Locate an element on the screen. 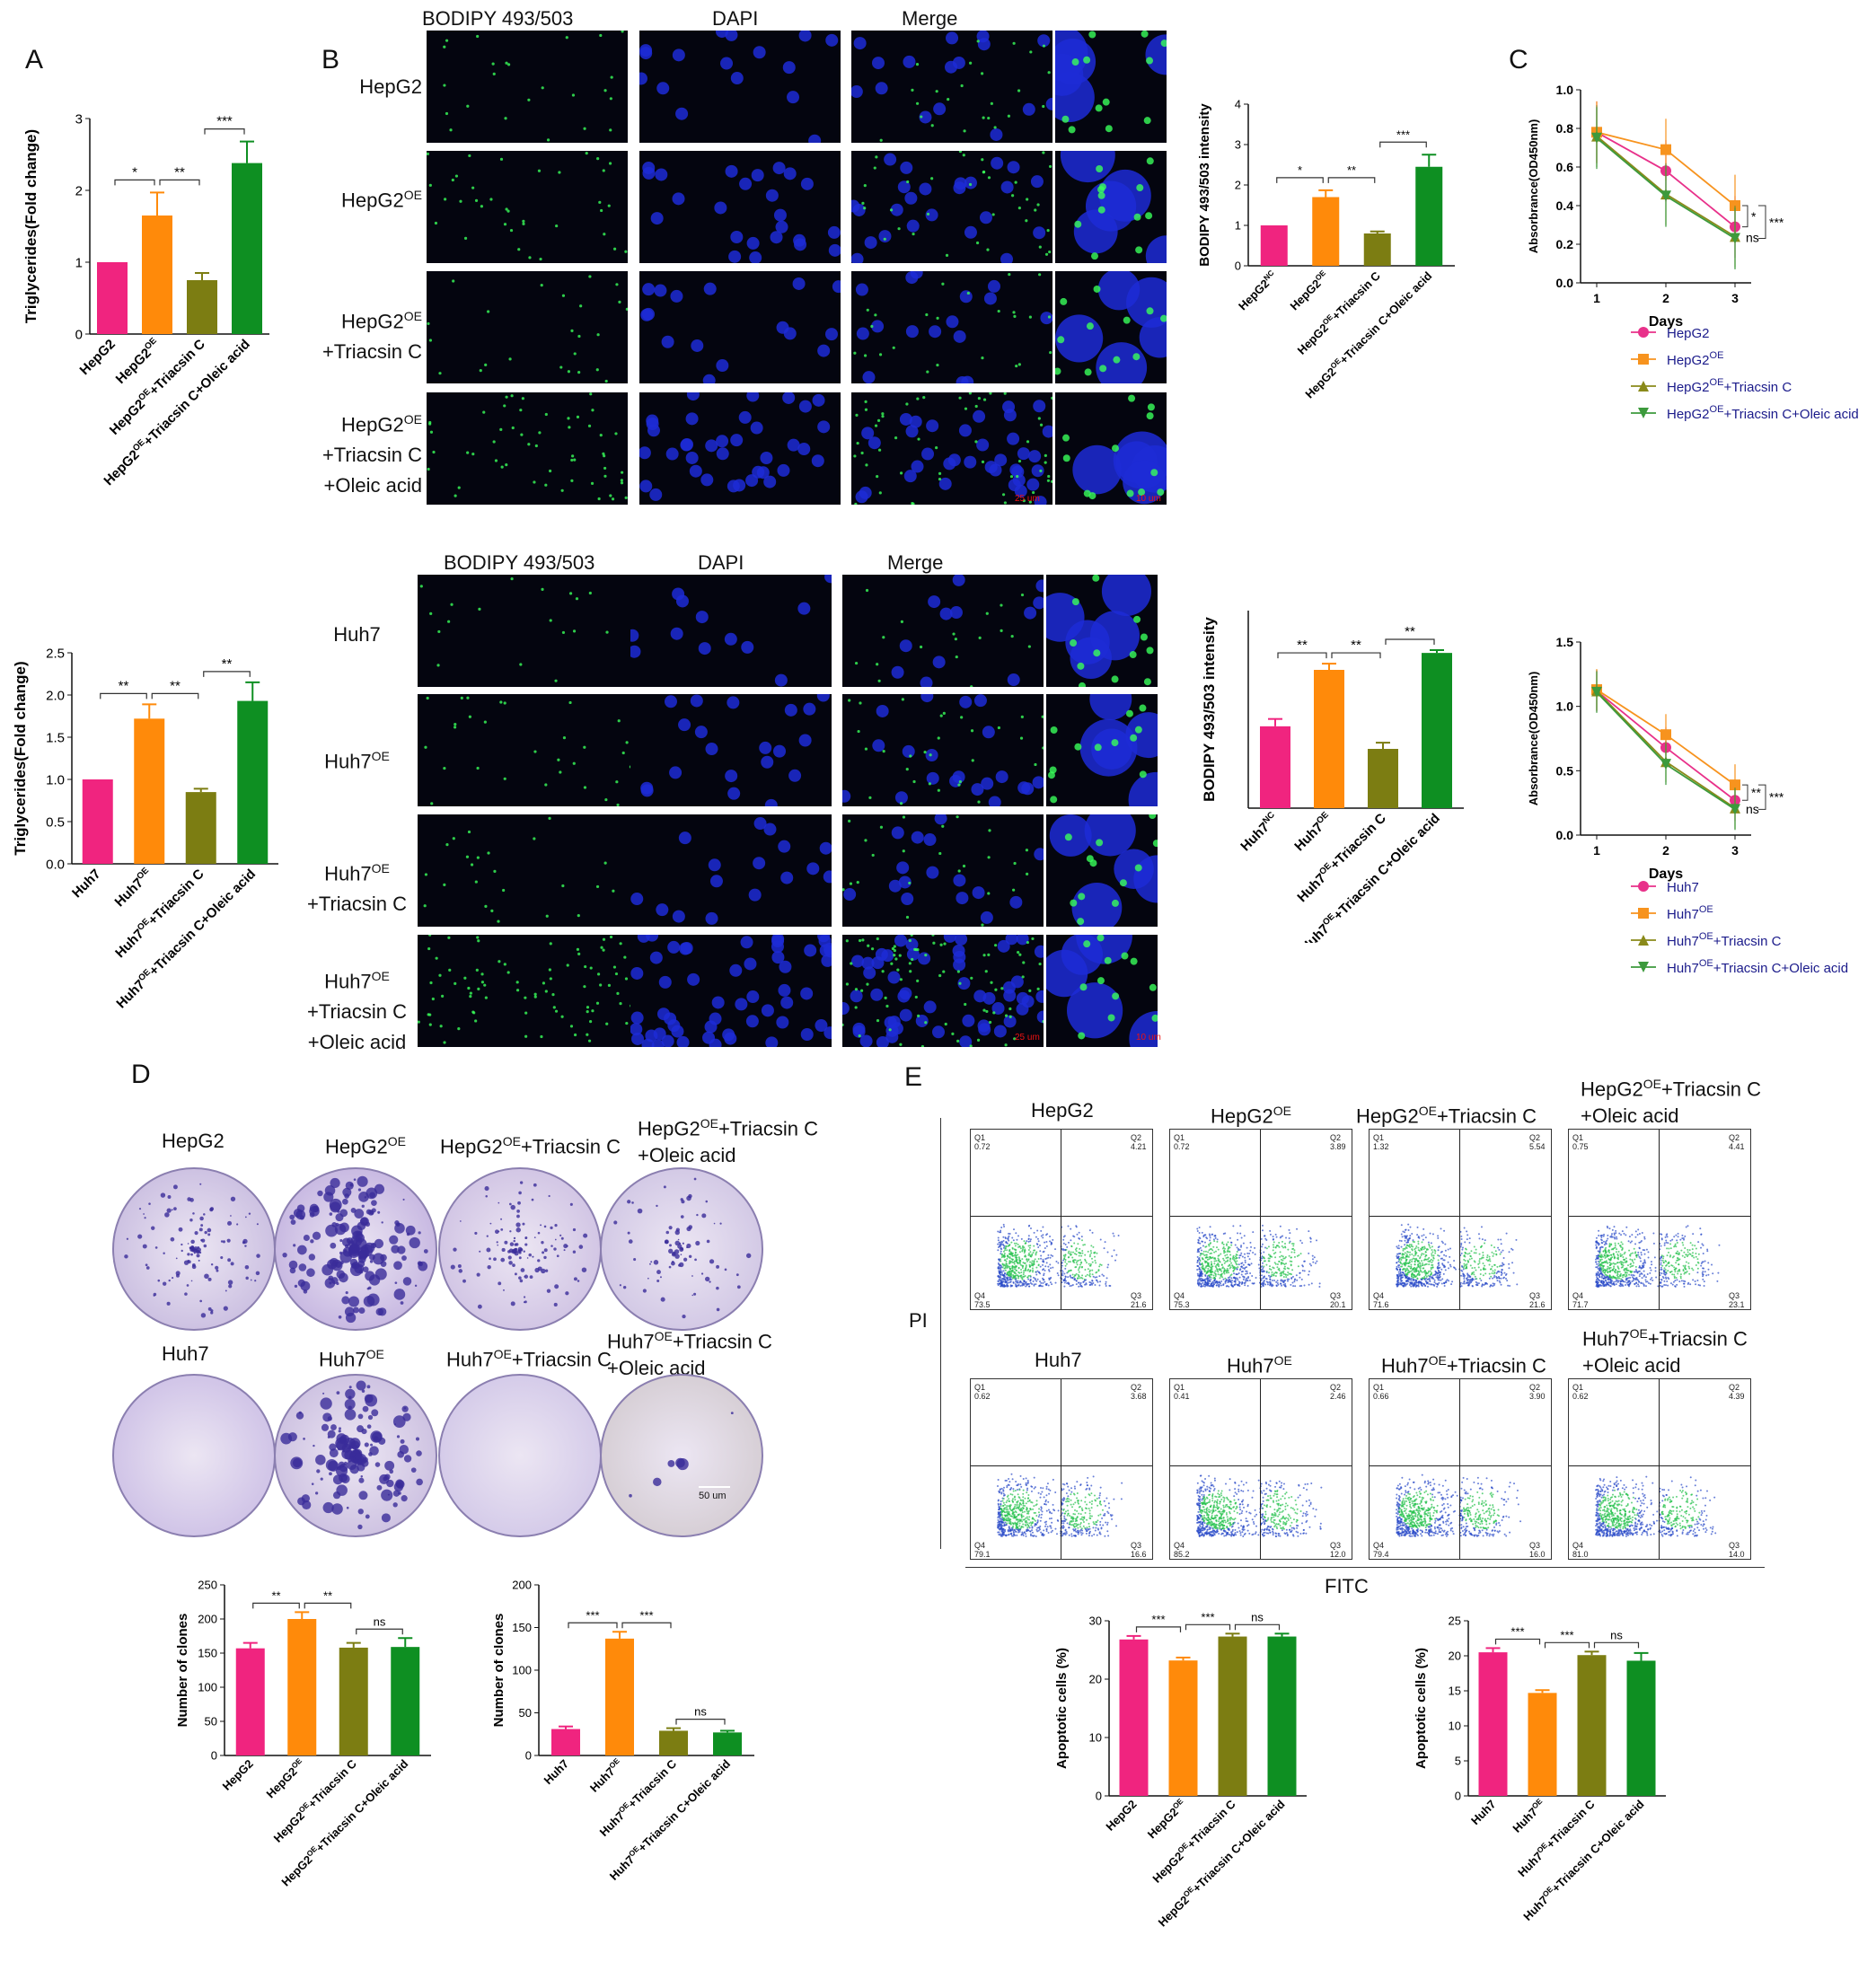  row-label: Huh7 is located at coordinates (357, 634).